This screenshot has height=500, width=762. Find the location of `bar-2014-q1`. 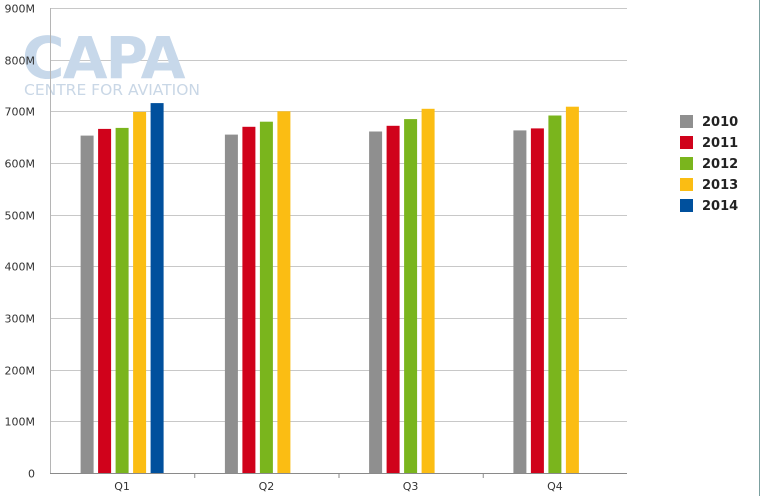

bar-2014-q1 is located at coordinates (157, 288).